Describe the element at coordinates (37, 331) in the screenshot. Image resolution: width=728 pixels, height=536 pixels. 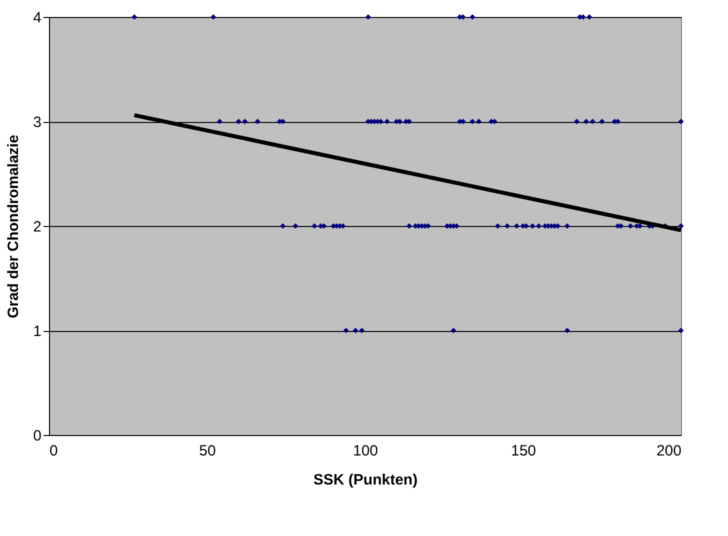
I see `y-tick-label: 1` at that location.